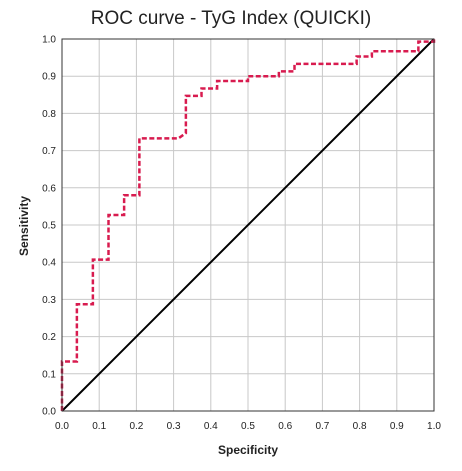  Describe the element at coordinates (434, 426) in the screenshot. I see `x-tick-label: 1.0` at that location.